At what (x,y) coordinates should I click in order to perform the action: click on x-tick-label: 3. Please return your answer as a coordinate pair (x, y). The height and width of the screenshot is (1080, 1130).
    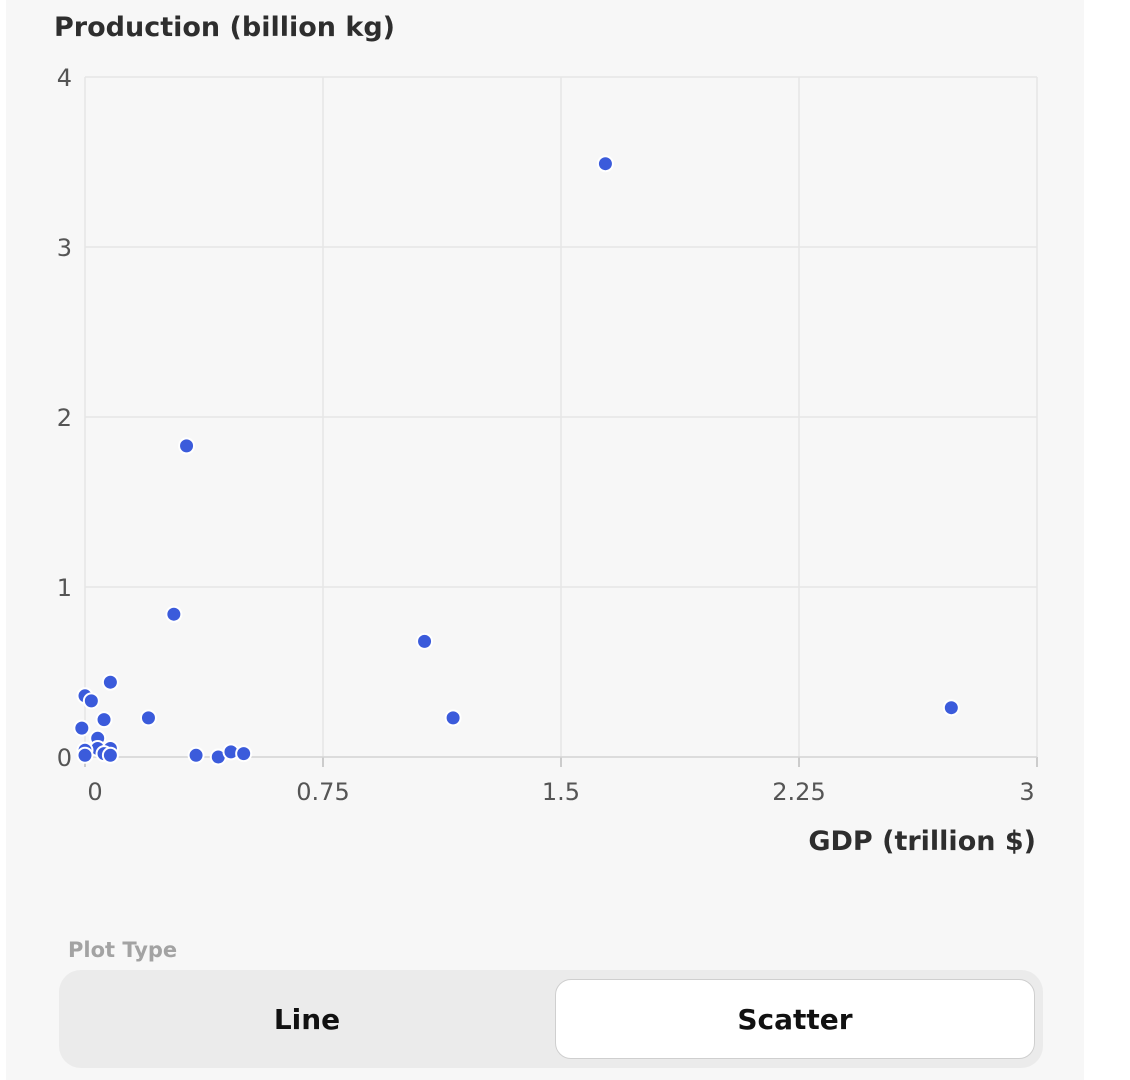
    Looking at the image, I should click on (1026, 792).